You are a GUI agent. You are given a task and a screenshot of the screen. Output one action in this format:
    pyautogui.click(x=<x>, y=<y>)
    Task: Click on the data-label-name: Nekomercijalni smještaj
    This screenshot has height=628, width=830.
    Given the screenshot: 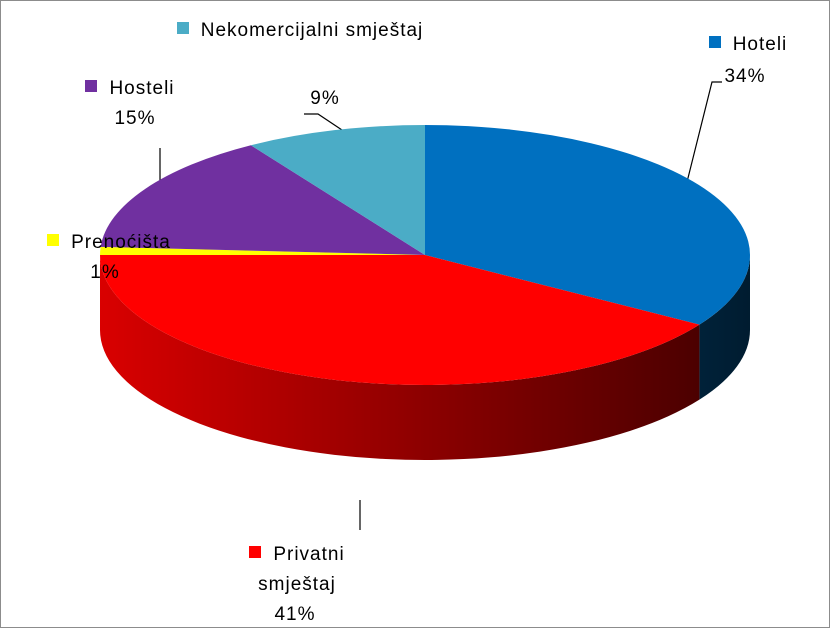 What is the action you would take?
    pyautogui.click(x=300, y=31)
    